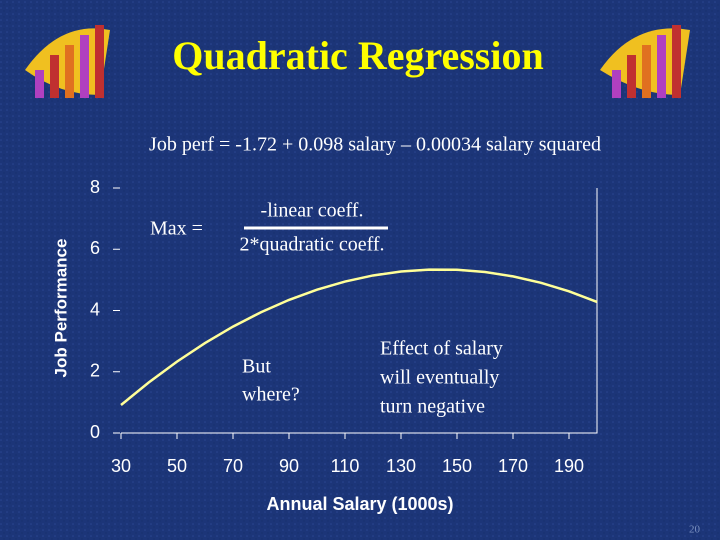 The height and width of the screenshot is (540, 720). What do you see at coordinates (312, 211) in the screenshot?
I see `annotation: -linear coeff.` at bounding box center [312, 211].